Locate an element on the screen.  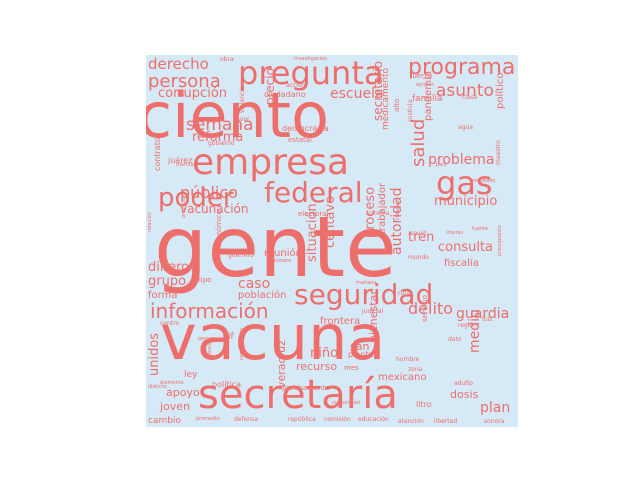
word-vacunacion: vacunación is located at coordinates (214, 209).